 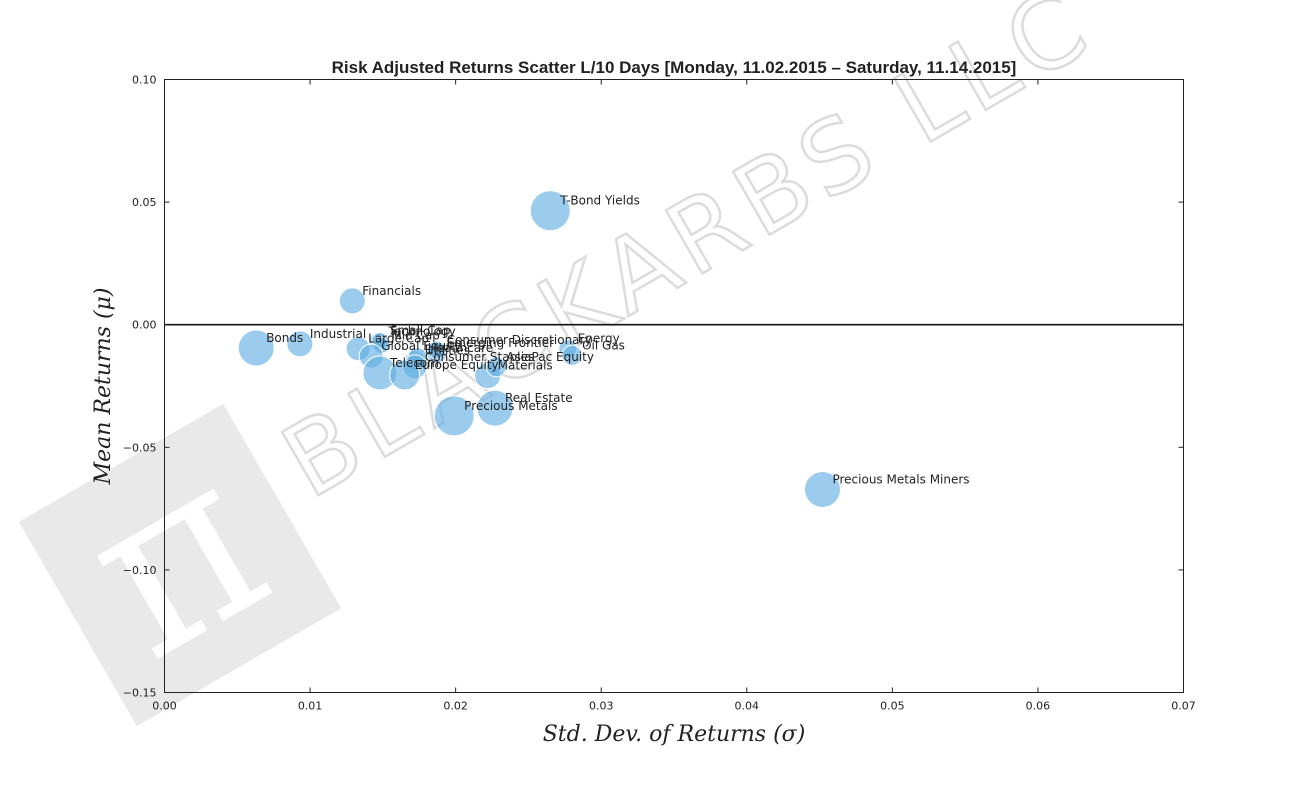 What do you see at coordinates (447, 350) in the screenshot?
I see `point-label: Utilities` at bounding box center [447, 350].